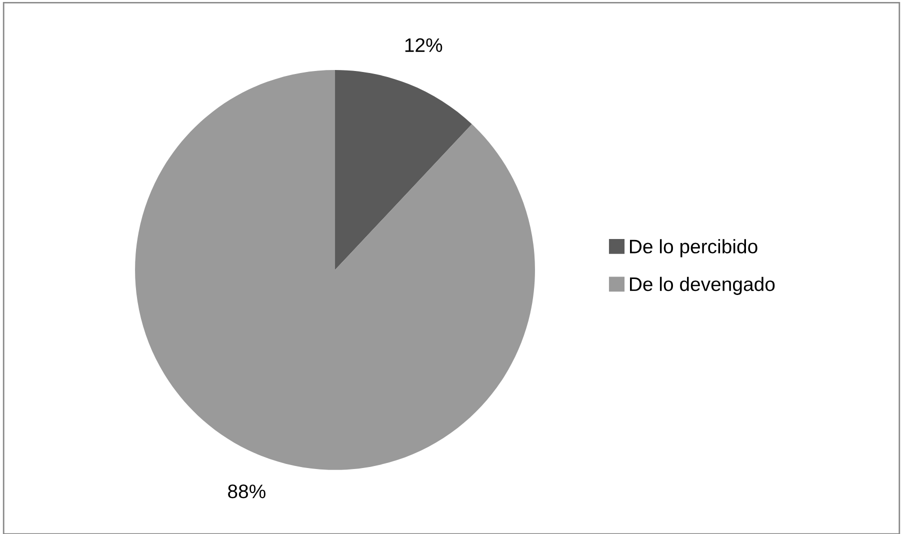 Image resolution: width=903 pixels, height=534 pixels. What do you see at coordinates (702, 285) in the screenshot?
I see `legend-label: De lo devengado` at bounding box center [702, 285].